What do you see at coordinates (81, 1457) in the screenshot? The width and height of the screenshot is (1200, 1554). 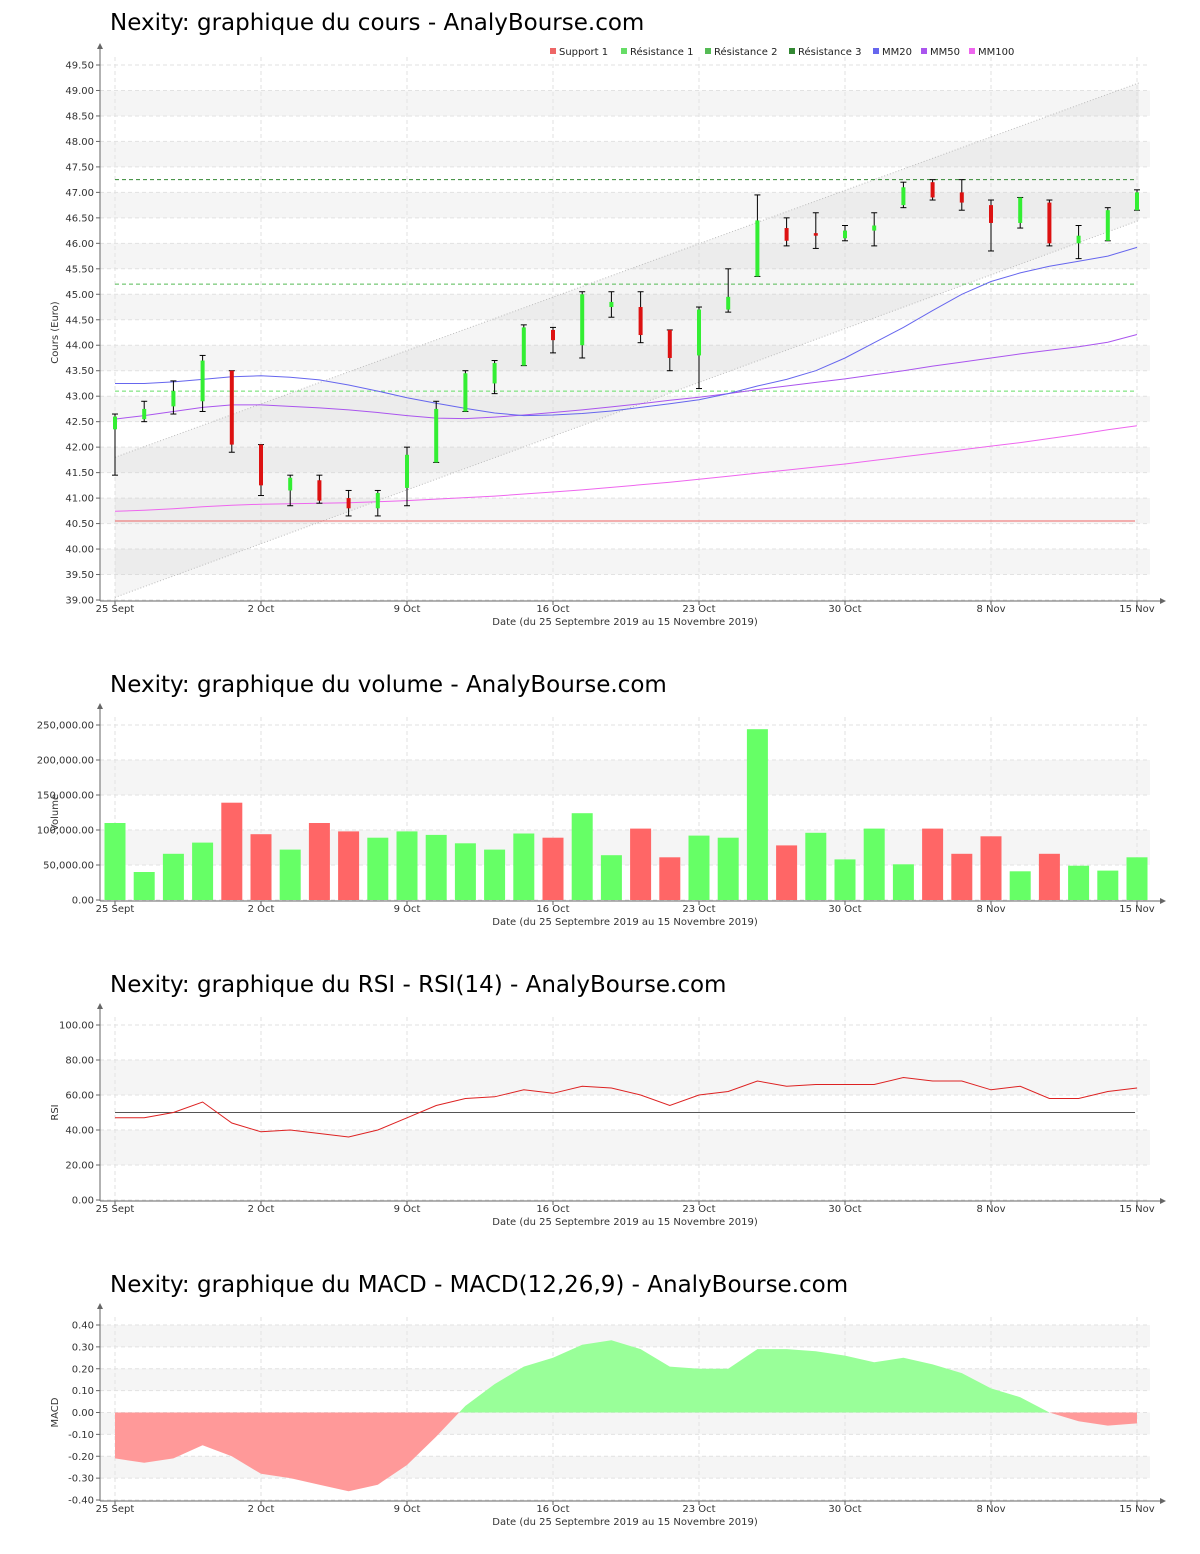 I see `y-tick-label: -0.20` at bounding box center [81, 1457].